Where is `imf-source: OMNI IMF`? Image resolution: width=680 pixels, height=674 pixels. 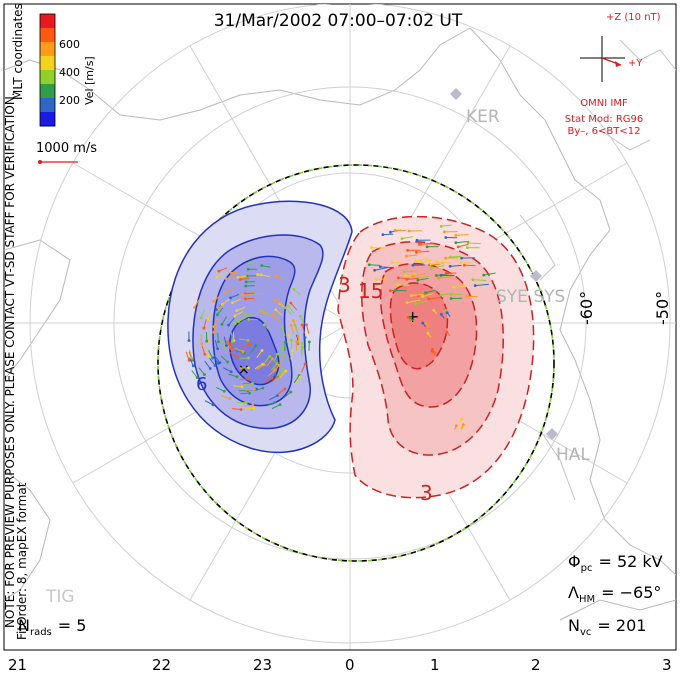
imf-source: OMNI IMF is located at coordinates (604, 103).